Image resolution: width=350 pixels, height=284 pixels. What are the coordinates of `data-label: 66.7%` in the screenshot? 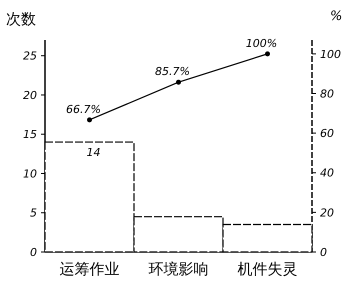 It's located at (83, 109).